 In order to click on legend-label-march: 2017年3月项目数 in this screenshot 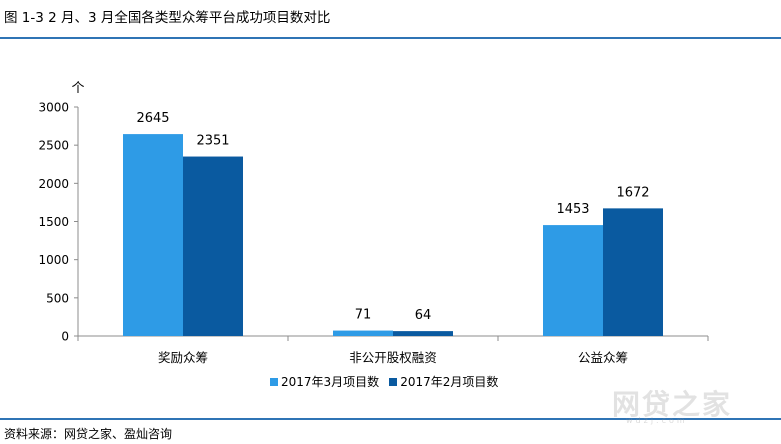, I will do `click(330, 382)`.